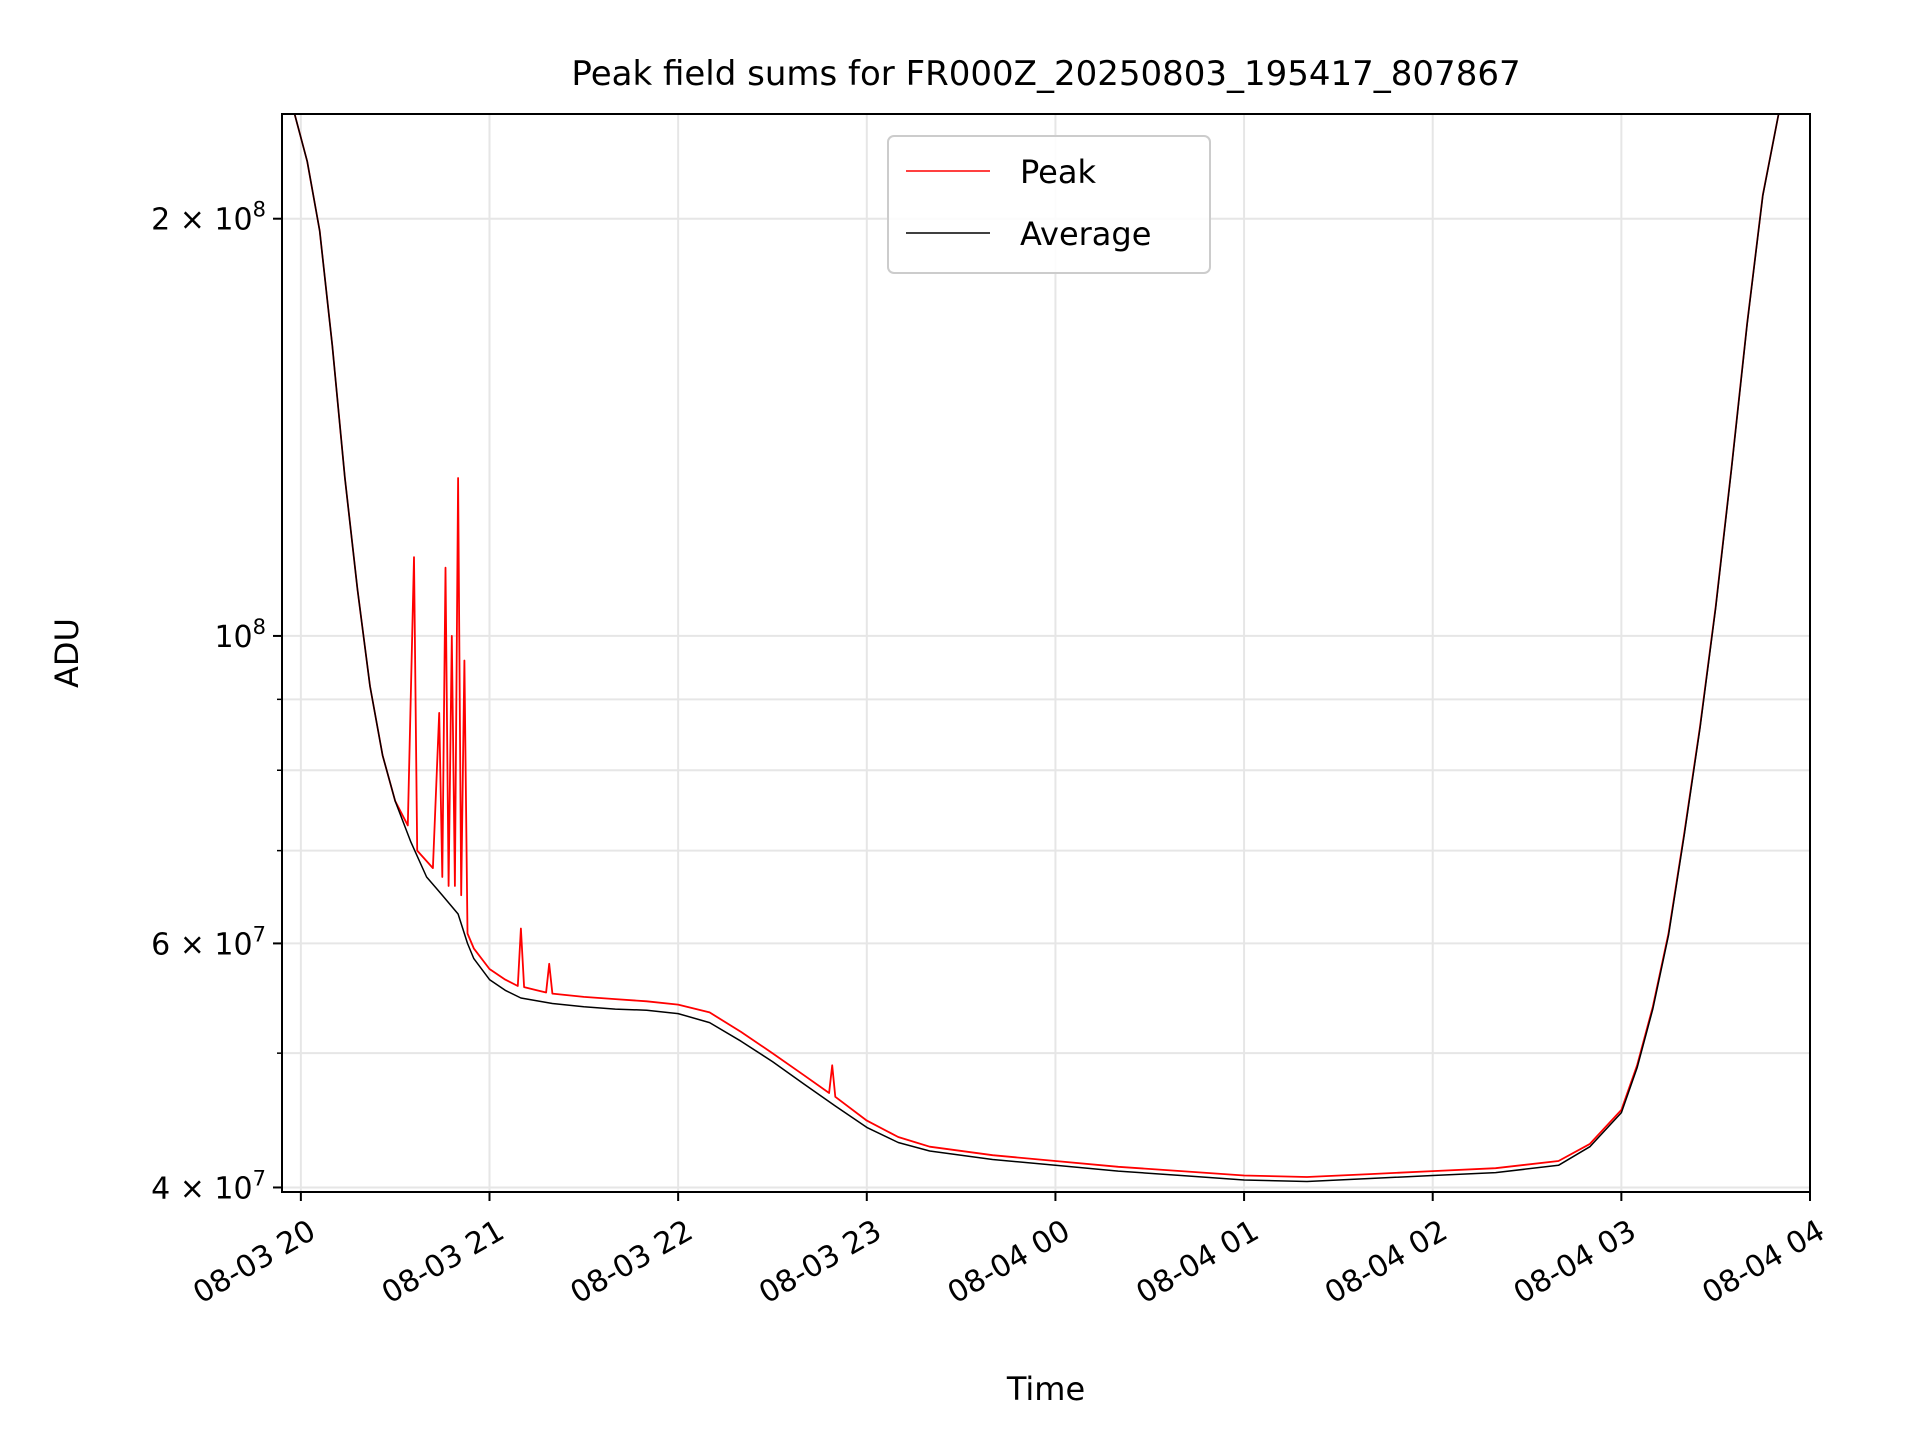 This screenshot has height=1440, width=1920. Describe the element at coordinates (208, 942) in the screenshot. I see `y-tick-label: 6 × 107` at that location.